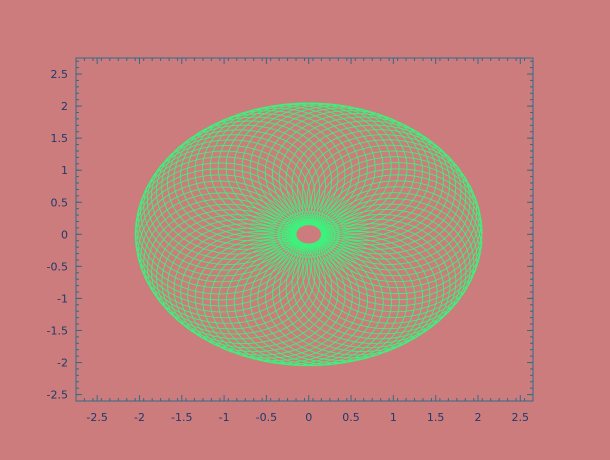 This screenshot has height=460, width=610. Describe the element at coordinates (266, 417) in the screenshot. I see `x-tick-label: -0.5` at that location.